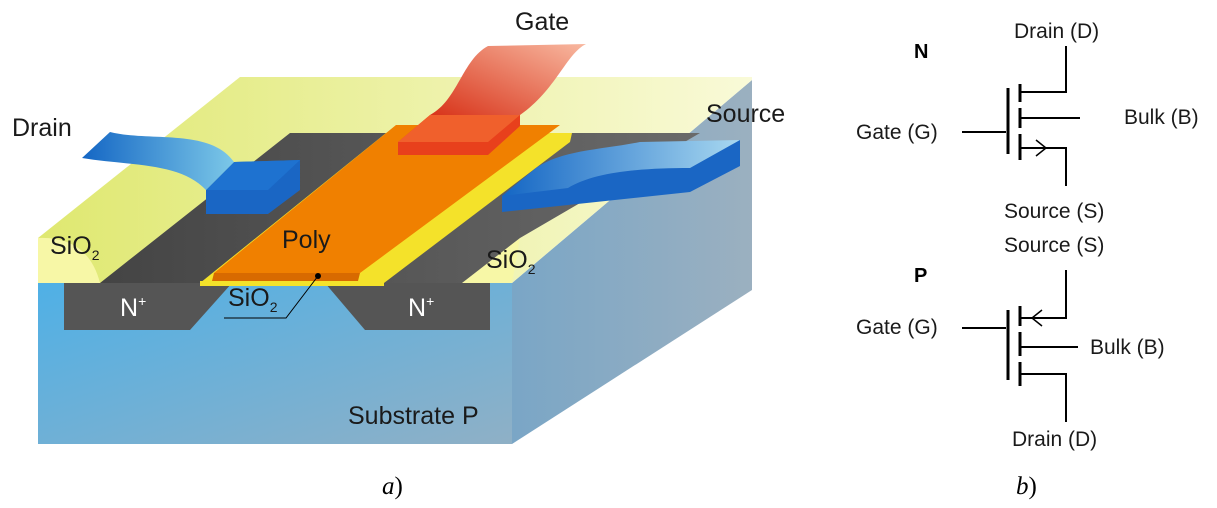  What do you see at coordinates (392, 486) in the screenshot?
I see `caption-a: a)` at bounding box center [392, 486].